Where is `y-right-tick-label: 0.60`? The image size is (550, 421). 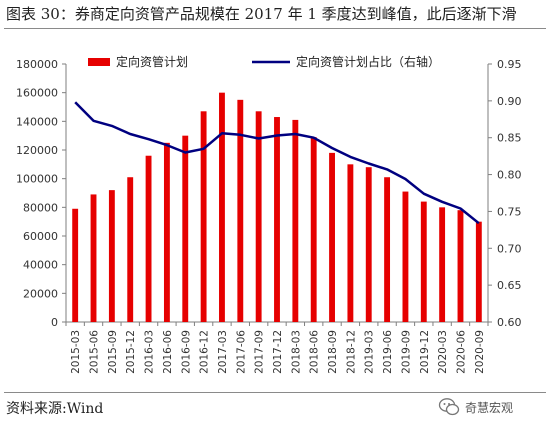 y-right-tick-label: 0.60 is located at coordinates (509, 322).